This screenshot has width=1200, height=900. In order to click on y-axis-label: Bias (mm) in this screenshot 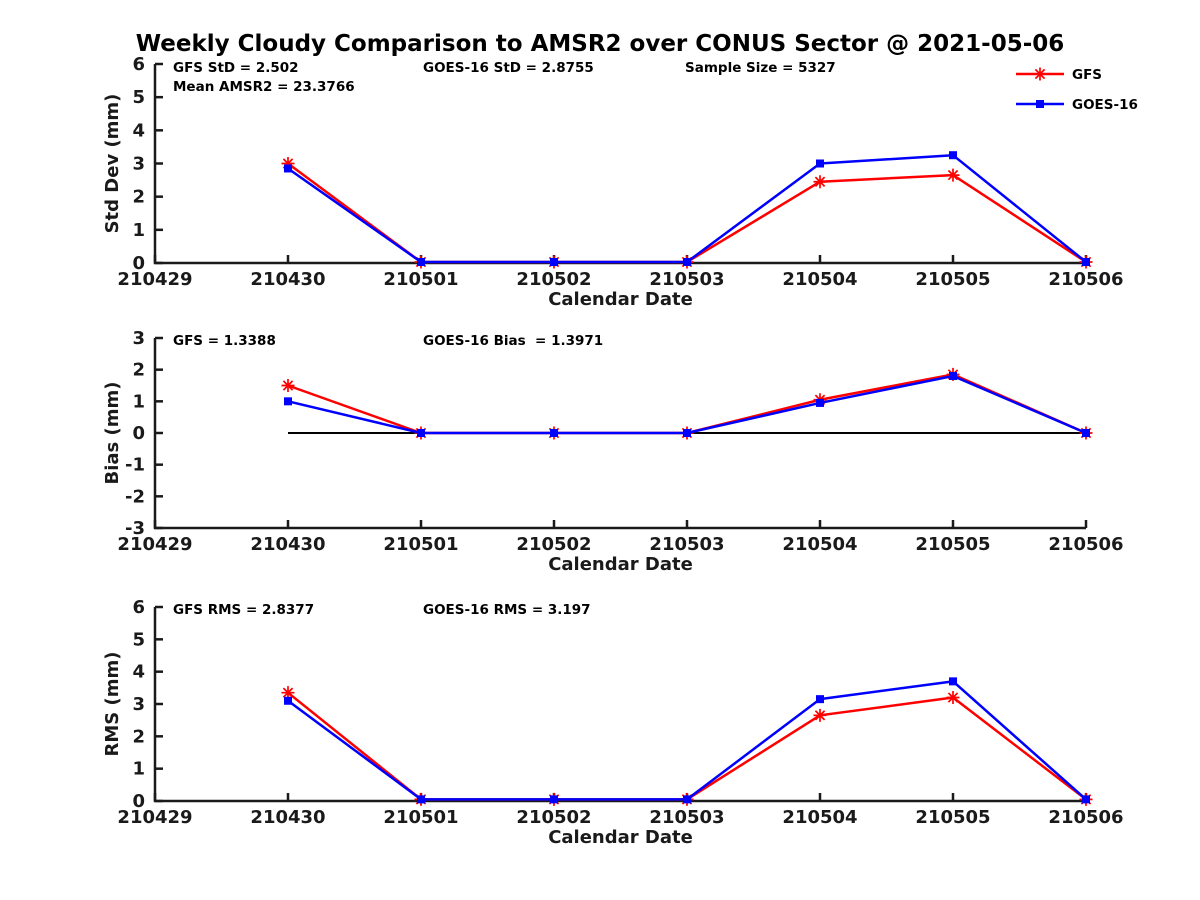, I will do `click(112, 433)`.